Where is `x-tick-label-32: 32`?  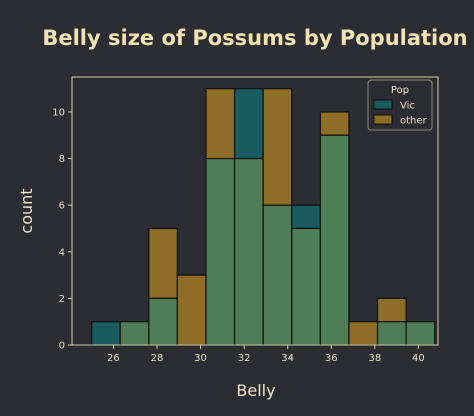 x-tick-label-32: 32 is located at coordinates (244, 358).